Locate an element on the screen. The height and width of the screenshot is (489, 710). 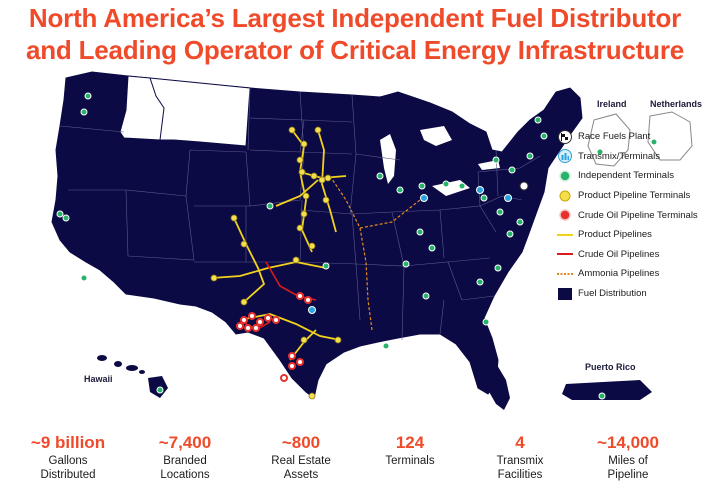
legend-label: Race Fuels Plant is located at coordinates (614, 137).